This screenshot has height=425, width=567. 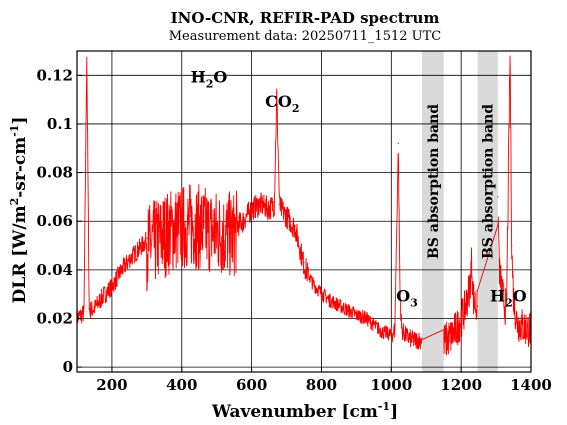 What do you see at coordinates (60, 124) in the screenshot?
I see `y-tick-label: 0.1` at bounding box center [60, 124].